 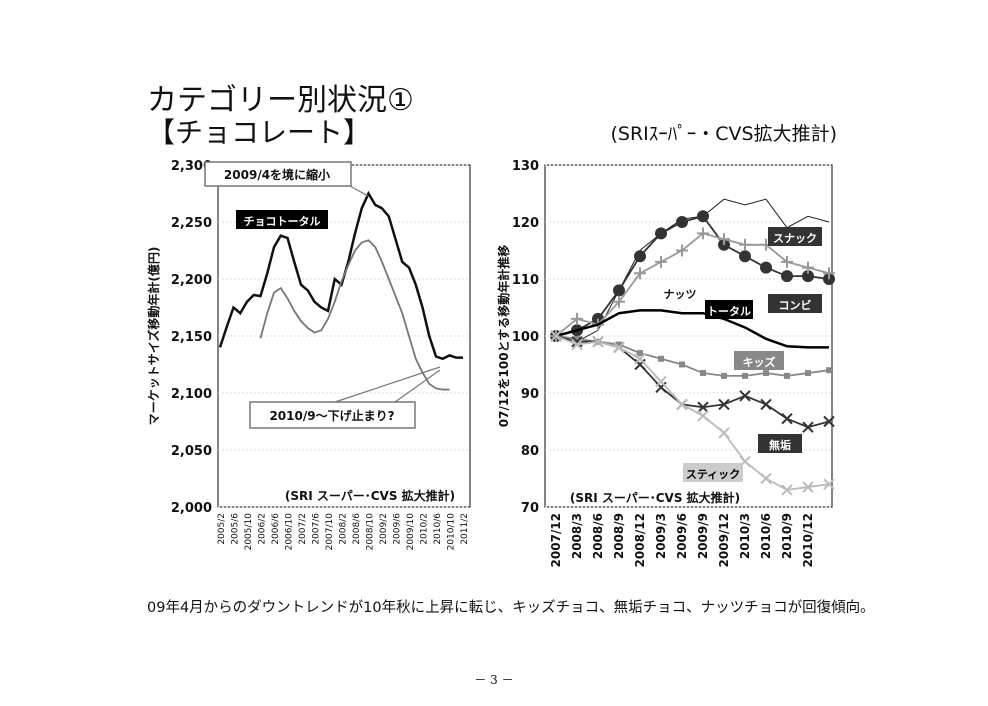 What do you see at coordinates (153, 336) in the screenshot?
I see `y-axis-label: マーケットサイズ移動年計(億円)` at bounding box center [153, 336].